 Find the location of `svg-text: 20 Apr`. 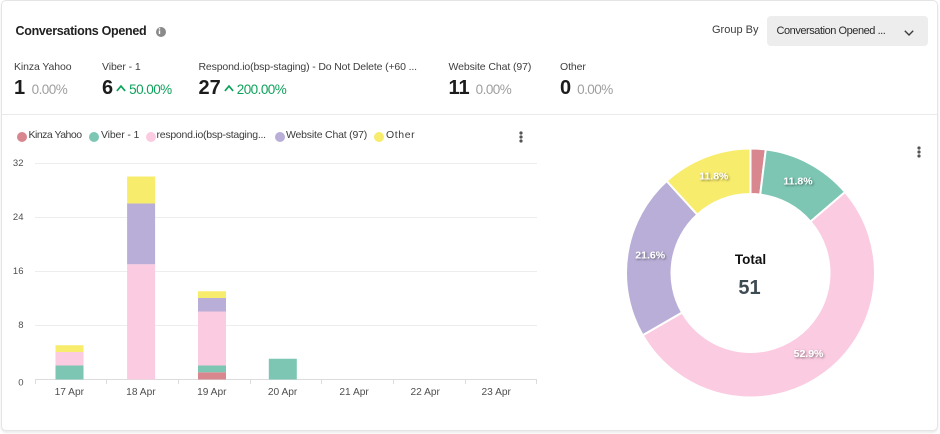

svg-text: 20 Apr is located at coordinates (283, 392).